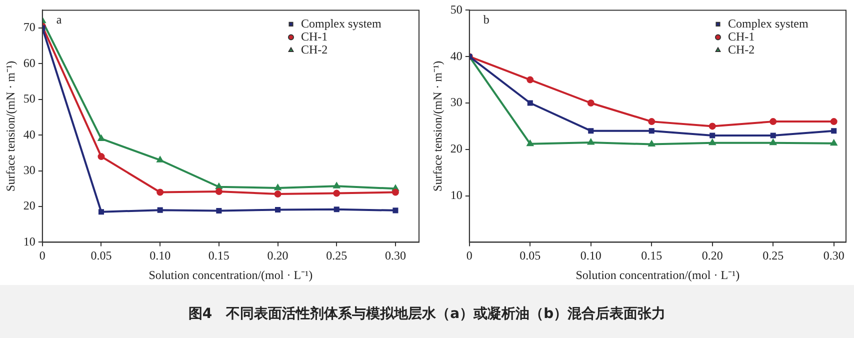 This screenshot has width=854, height=338. Describe the element at coordinates (59, 19) in the screenshot. I see `annotation: a` at that location.